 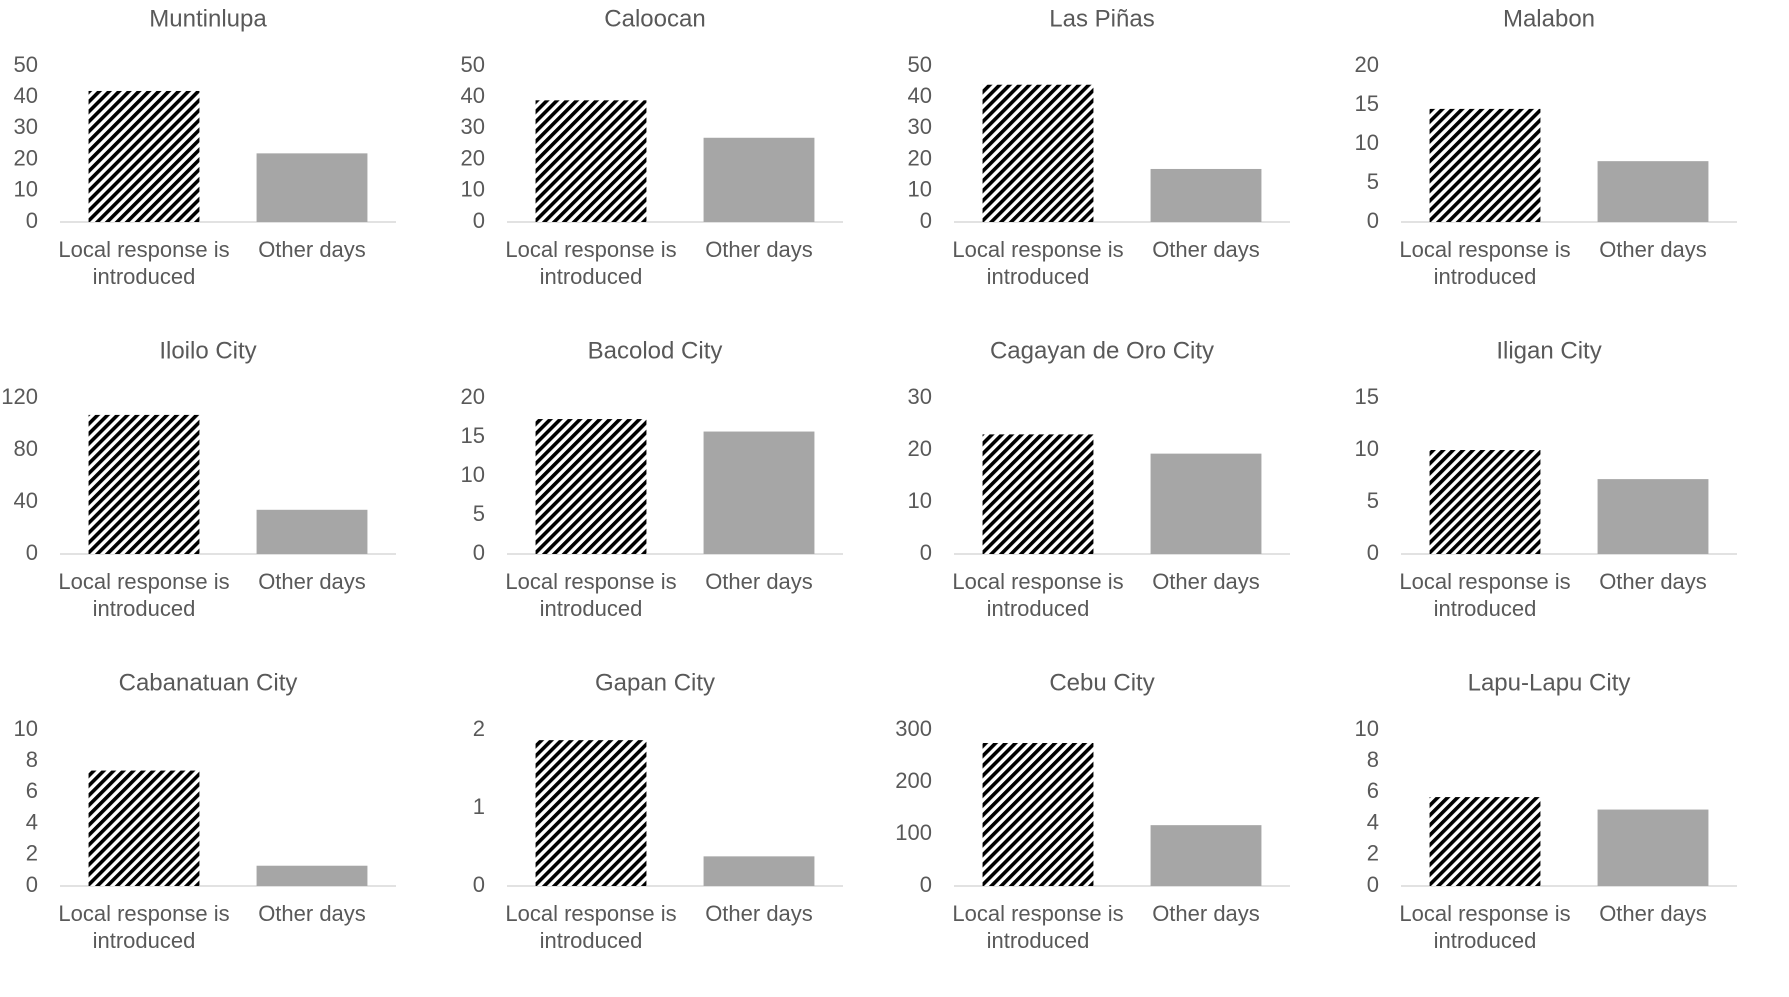 What do you see at coordinates (205, 783) in the screenshot?
I see `chart: Cabanatuan City 0 2 4 6 8 10` at bounding box center [205, 783].